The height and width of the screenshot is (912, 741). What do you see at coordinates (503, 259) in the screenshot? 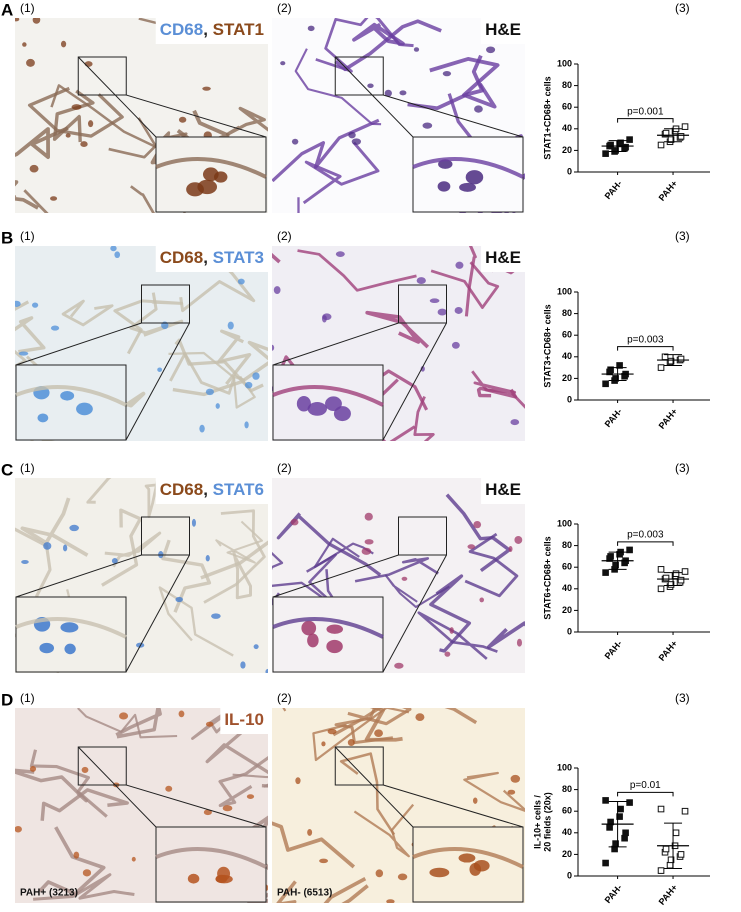
I see `stain-label-bg` at bounding box center [503, 259].